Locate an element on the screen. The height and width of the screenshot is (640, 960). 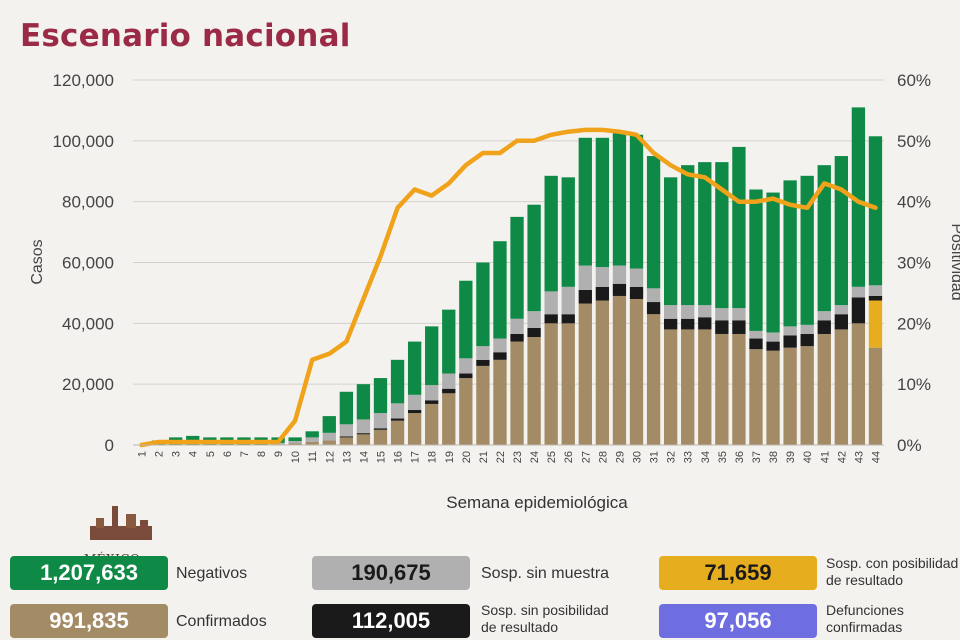
x-tick-label: 26 is located at coordinates (569, 457).